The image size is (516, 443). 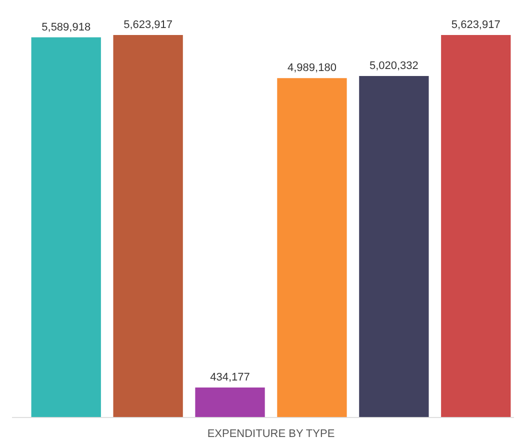 I want to click on x-axis-title: EXPENDITURE BY TYPE, so click(x=271, y=434).